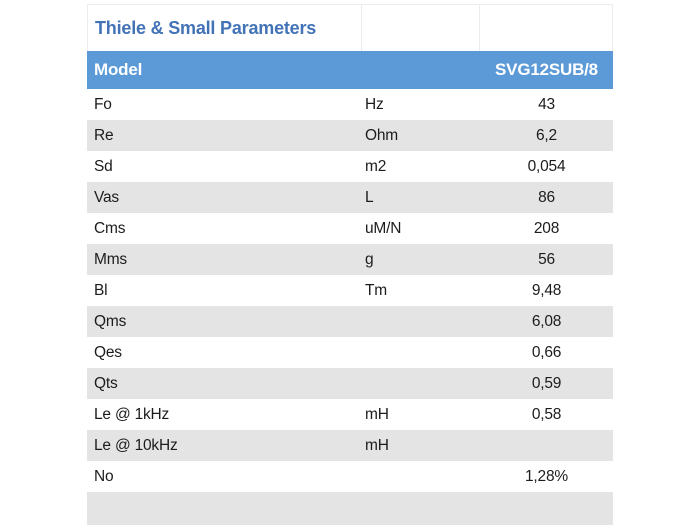  I want to click on unit-cell: L, so click(369, 197).